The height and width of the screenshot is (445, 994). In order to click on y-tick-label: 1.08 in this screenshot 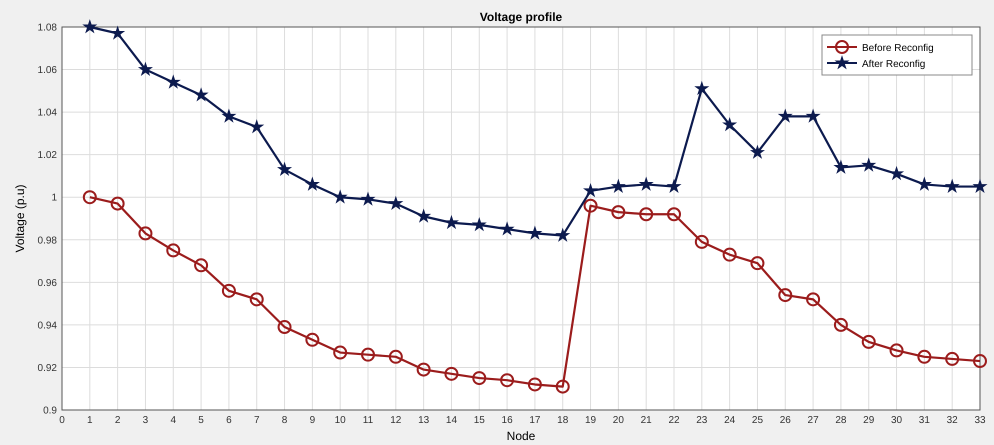, I will do `click(48, 28)`.